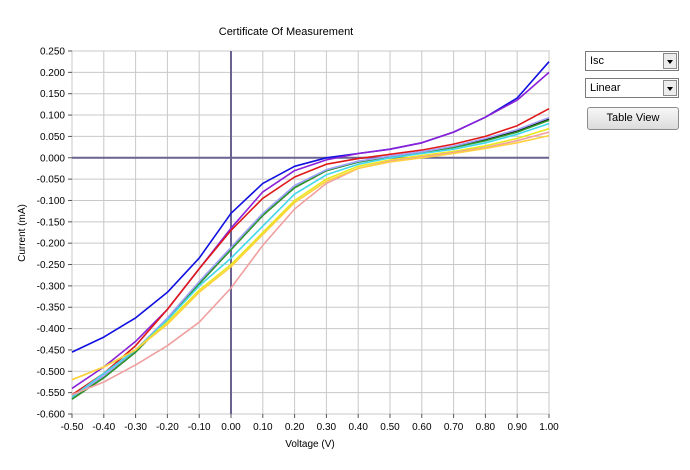  I want to click on x-tick-label: 0.80, so click(486, 427).